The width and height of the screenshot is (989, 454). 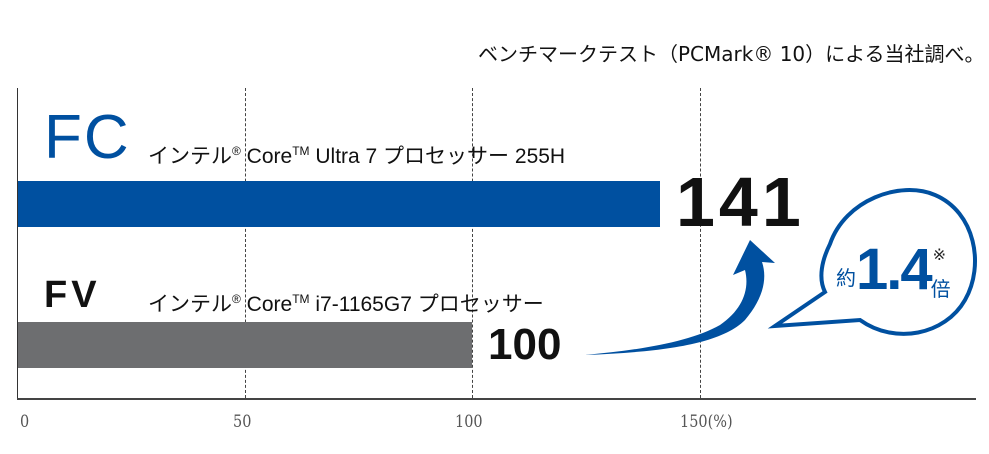 I want to click on source-note: ベンチマークテスト（PCMark® 10）による当社調べ。, so click(x=731, y=54).